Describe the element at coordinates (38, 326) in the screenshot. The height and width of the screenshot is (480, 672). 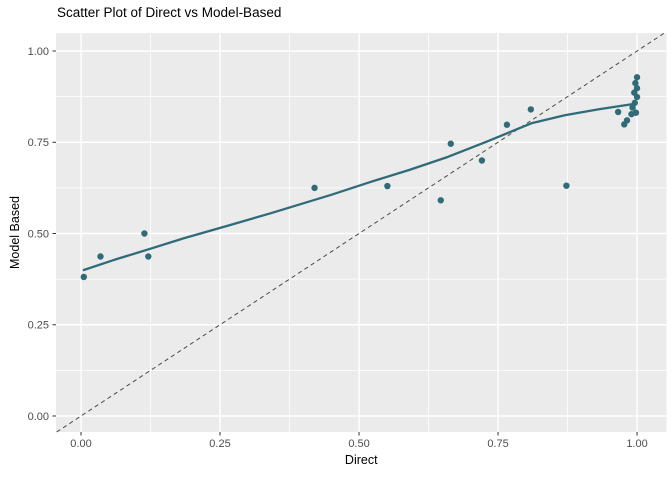
I see `y-tick-label: 0.25` at that location.